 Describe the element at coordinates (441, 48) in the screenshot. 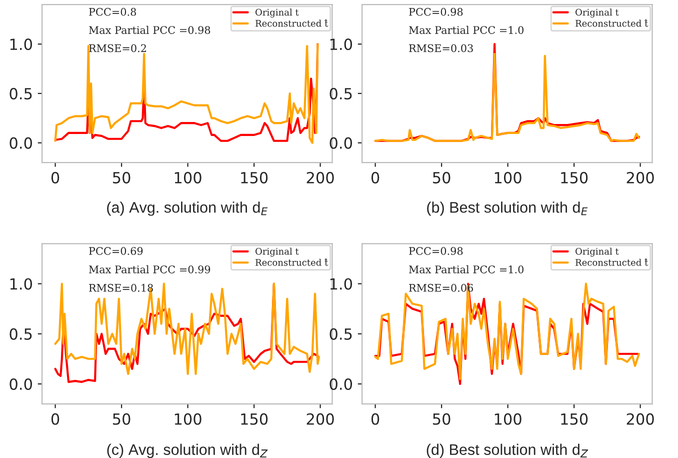

I see `annotation: RMSE=0.03` at that location.